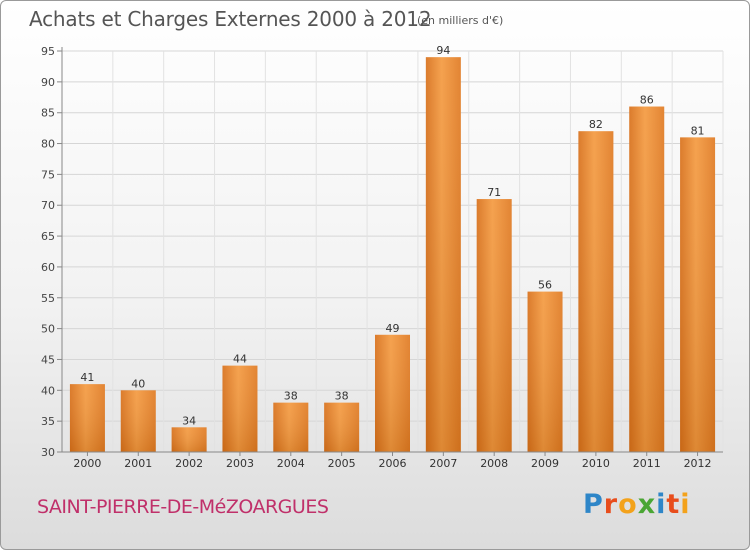  I want to click on x-tick-label: 2006, so click(393, 463).